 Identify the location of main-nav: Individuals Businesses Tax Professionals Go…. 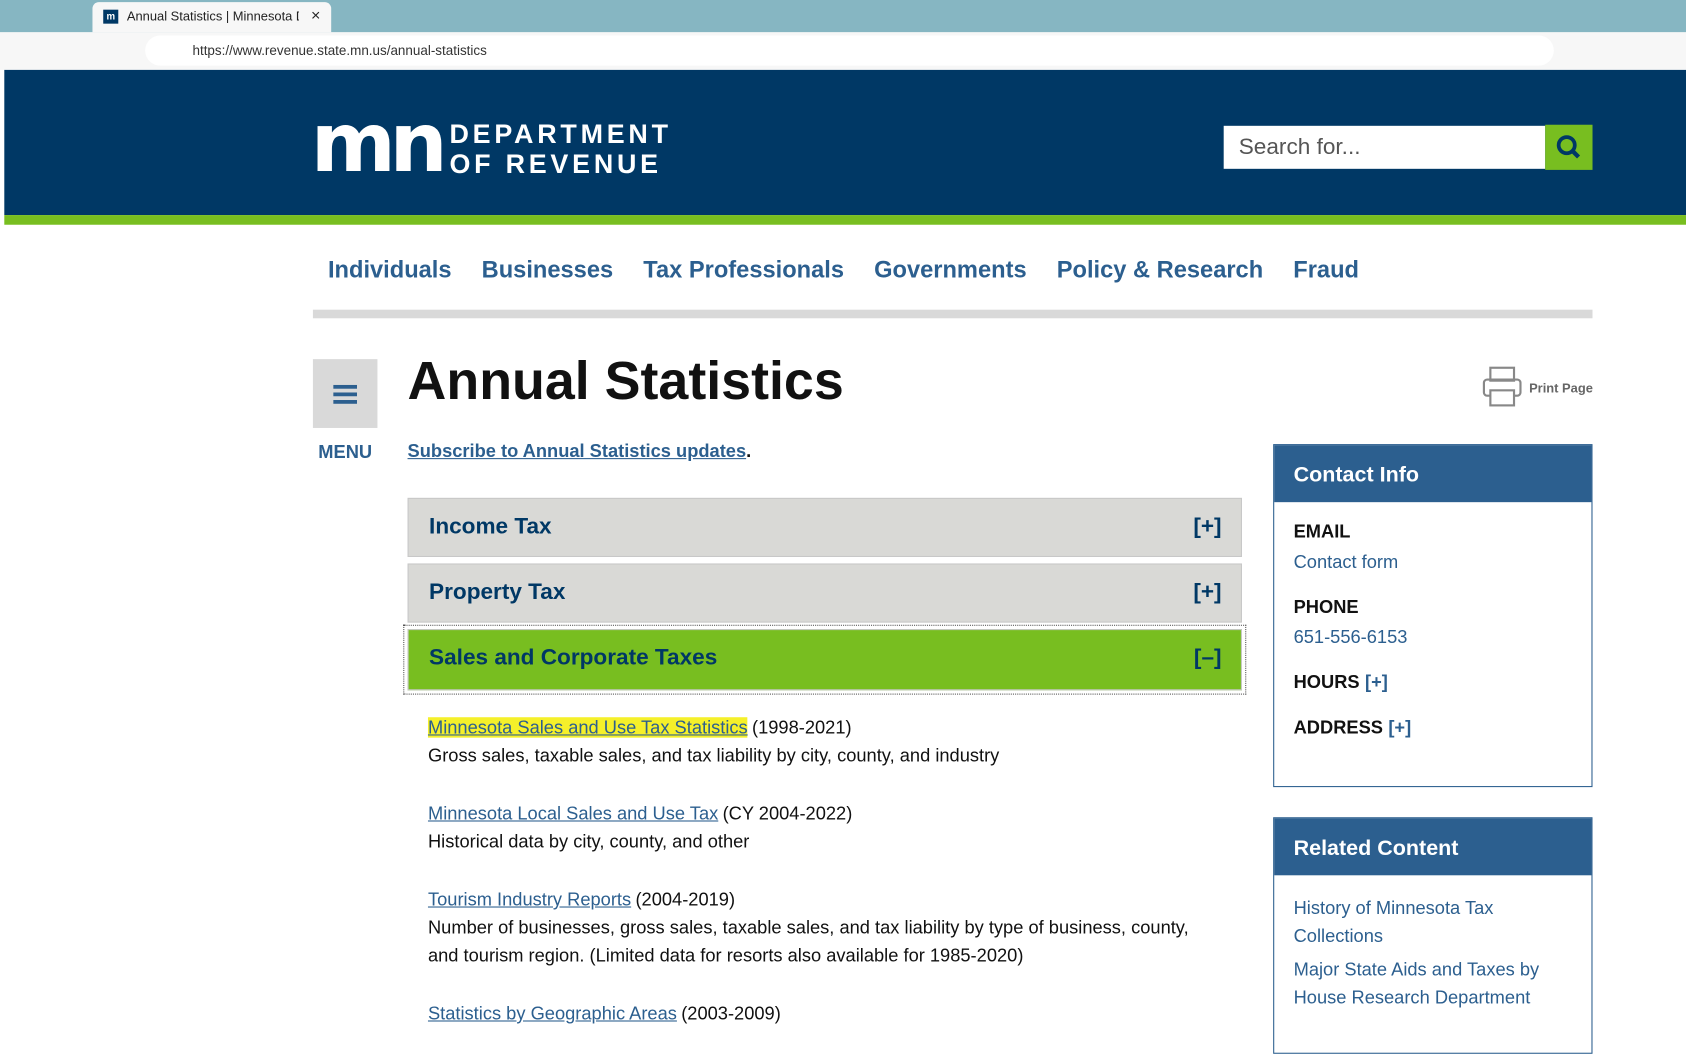
(843, 270).